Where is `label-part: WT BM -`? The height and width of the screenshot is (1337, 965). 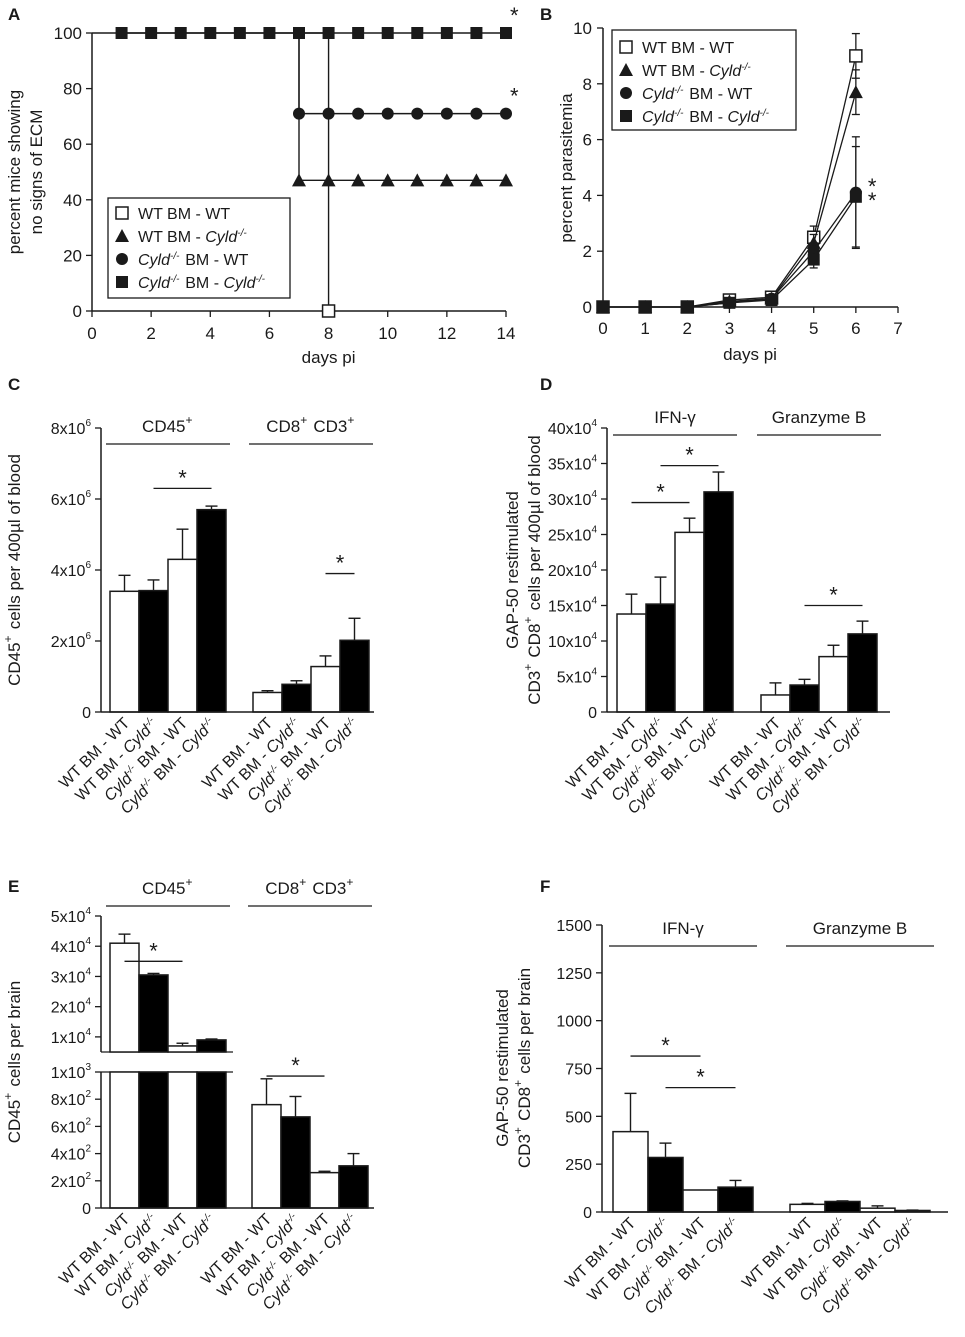
label-part: WT BM - is located at coordinates (171, 237).